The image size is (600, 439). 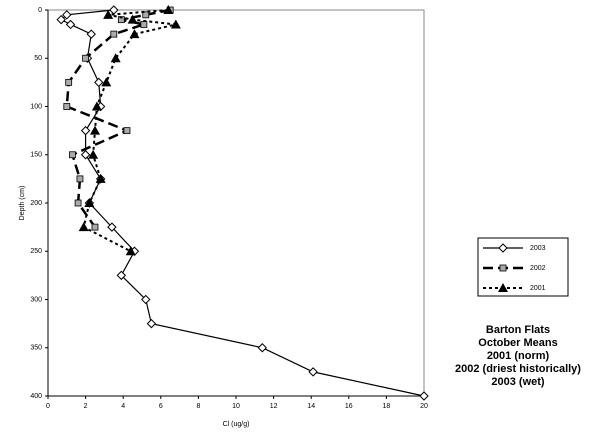 I want to click on x-tick-label: 2, so click(x=86, y=406).